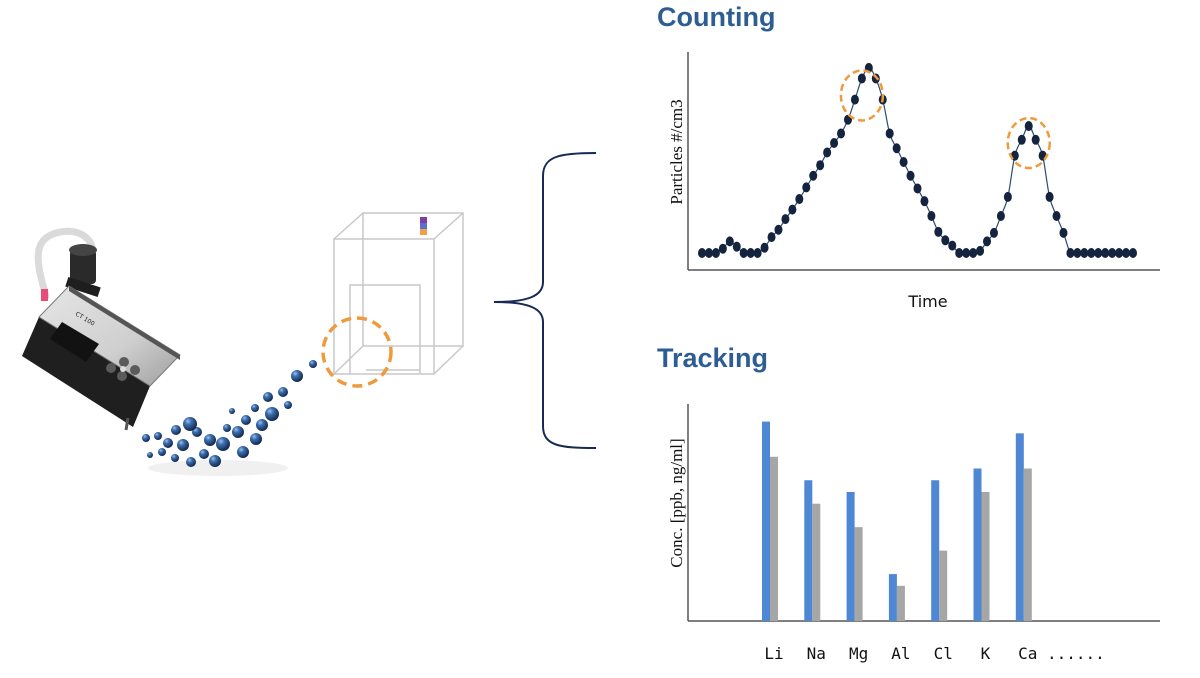  What do you see at coordinates (357, 352) in the screenshot?
I see `detection-highlight-circle` at bounding box center [357, 352].